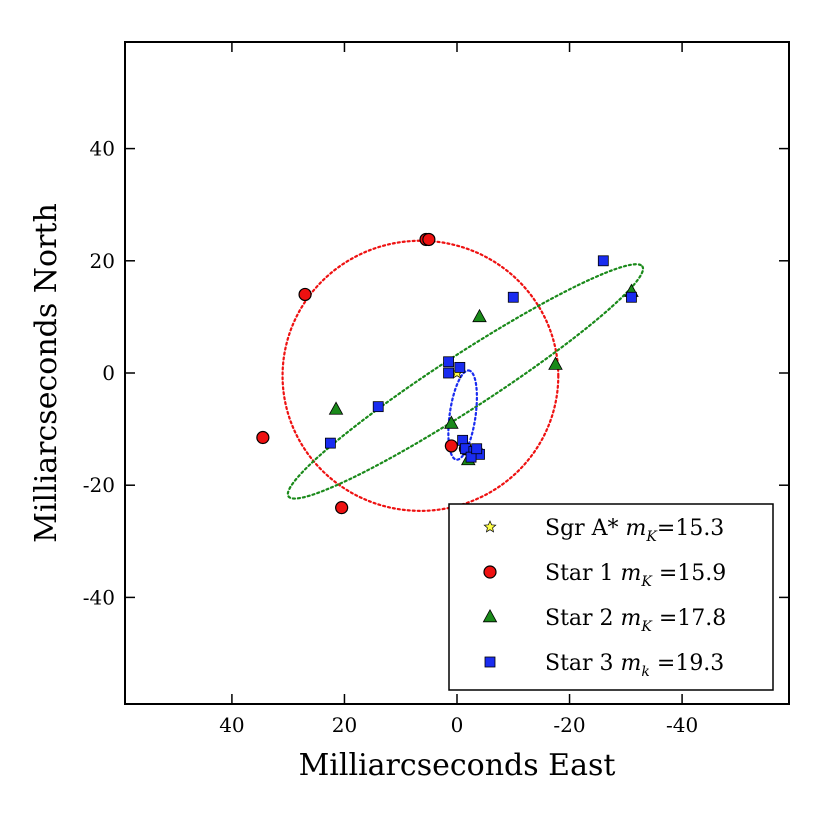 This screenshot has width=830, height=830. Describe the element at coordinates (569, 725) in the screenshot. I see `x-tick-label: -20` at that location.